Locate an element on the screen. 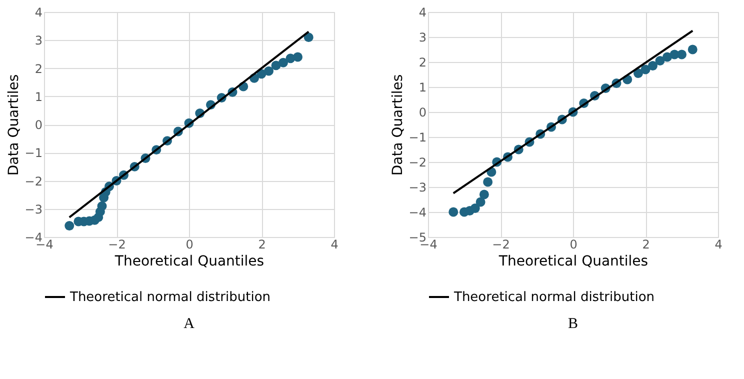 This screenshot has height=379, width=744. y-tick-label: −5 is located at coordinates (417, 237).